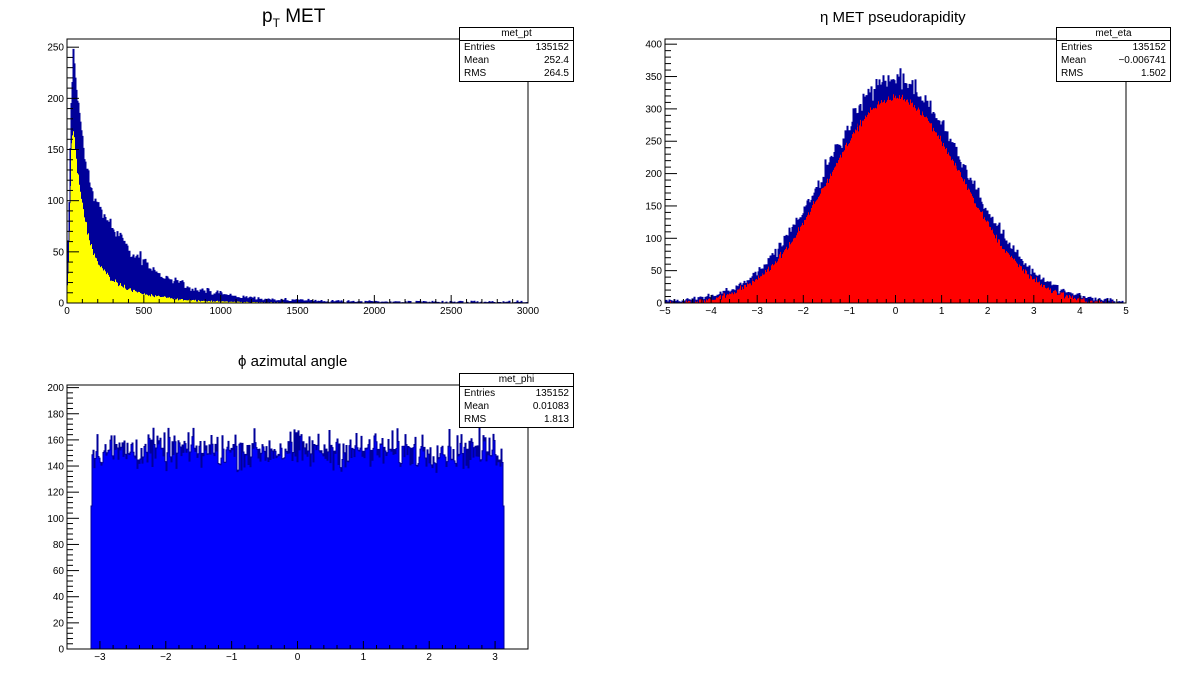 The height and width of the screenshot is (690, 1196). I want to click on phi-ytick-label: 200, so click(55, 388).